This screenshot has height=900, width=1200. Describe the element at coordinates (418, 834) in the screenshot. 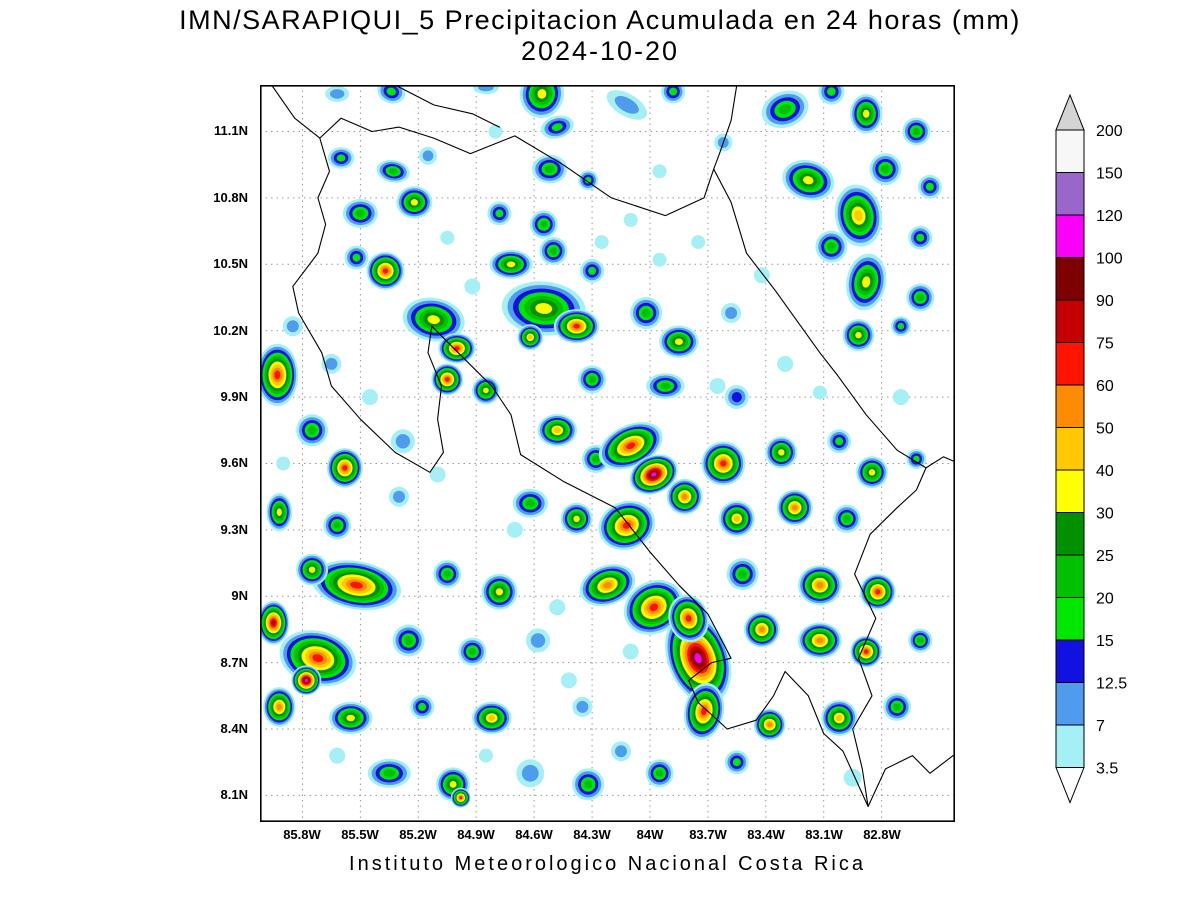

I see `lon-tick-label: 85.2W` at that location.